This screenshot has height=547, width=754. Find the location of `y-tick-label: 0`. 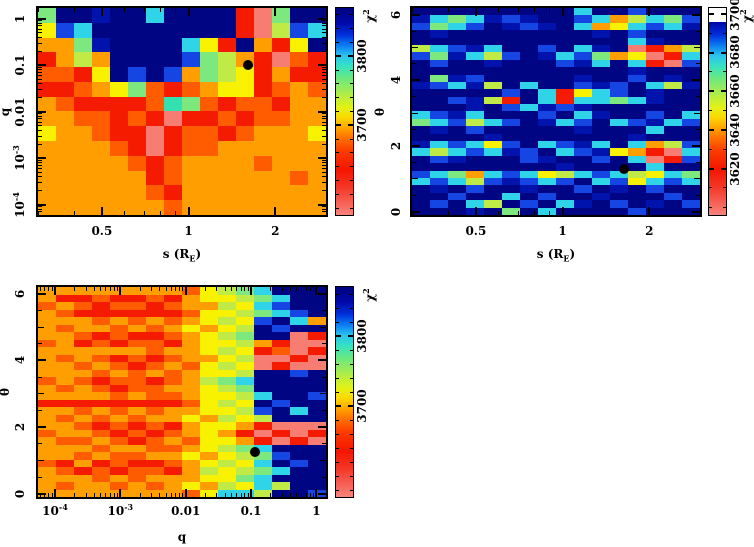

y-tick-label: 0 is located at coordinates (20, 493).